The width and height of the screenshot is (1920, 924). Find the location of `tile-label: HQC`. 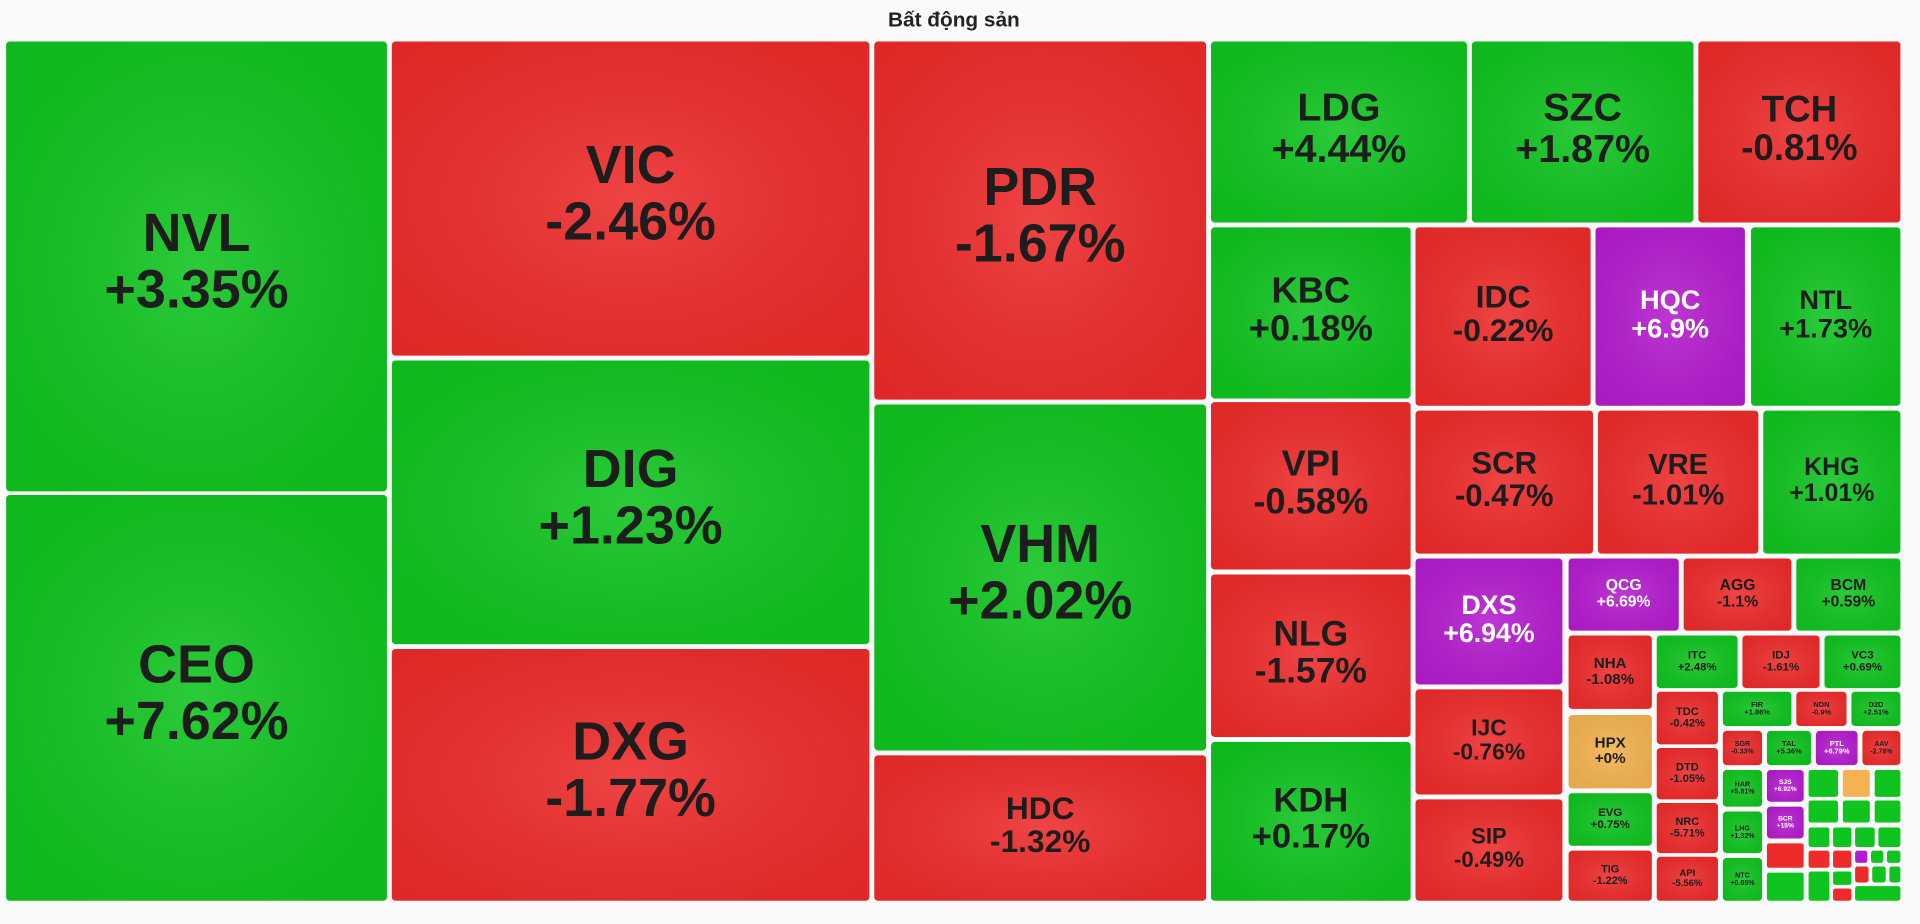

tile-label: HQC is located at coordinates (1670, 299).